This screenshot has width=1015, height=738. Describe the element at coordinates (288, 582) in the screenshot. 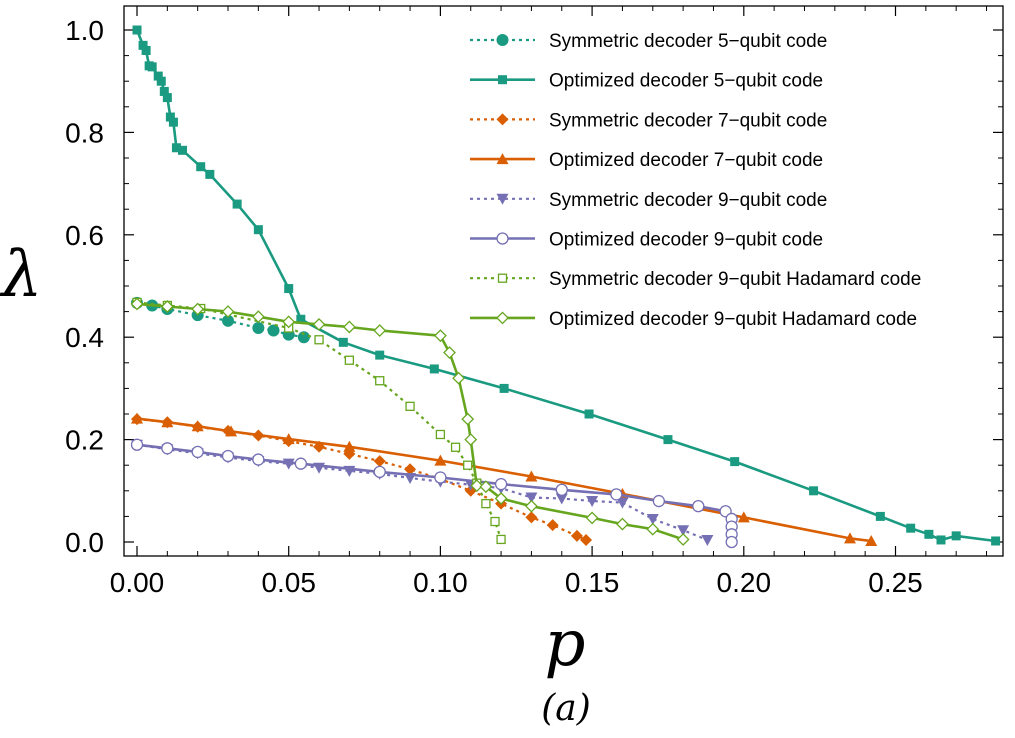

I see `x-tick-label: 0.05` at that location.